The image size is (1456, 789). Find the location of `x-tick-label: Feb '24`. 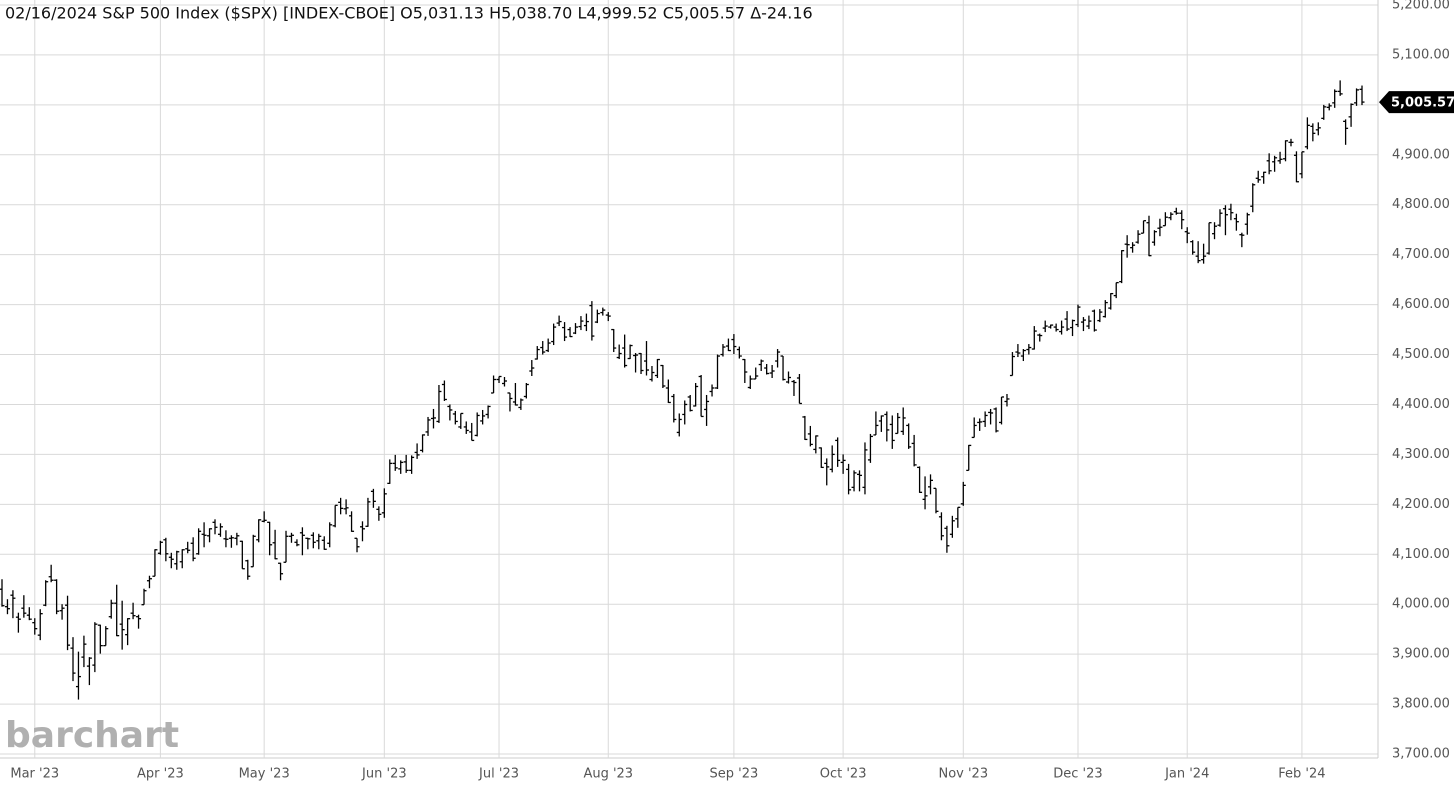

x-tick-label: Feb '24 is located at coordinates (1301, 774).